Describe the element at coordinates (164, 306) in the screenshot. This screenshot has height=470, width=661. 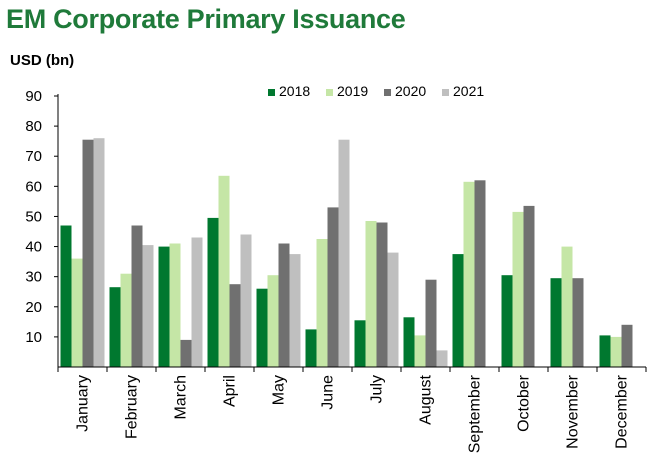
I see `bar-march-2018` at that location.